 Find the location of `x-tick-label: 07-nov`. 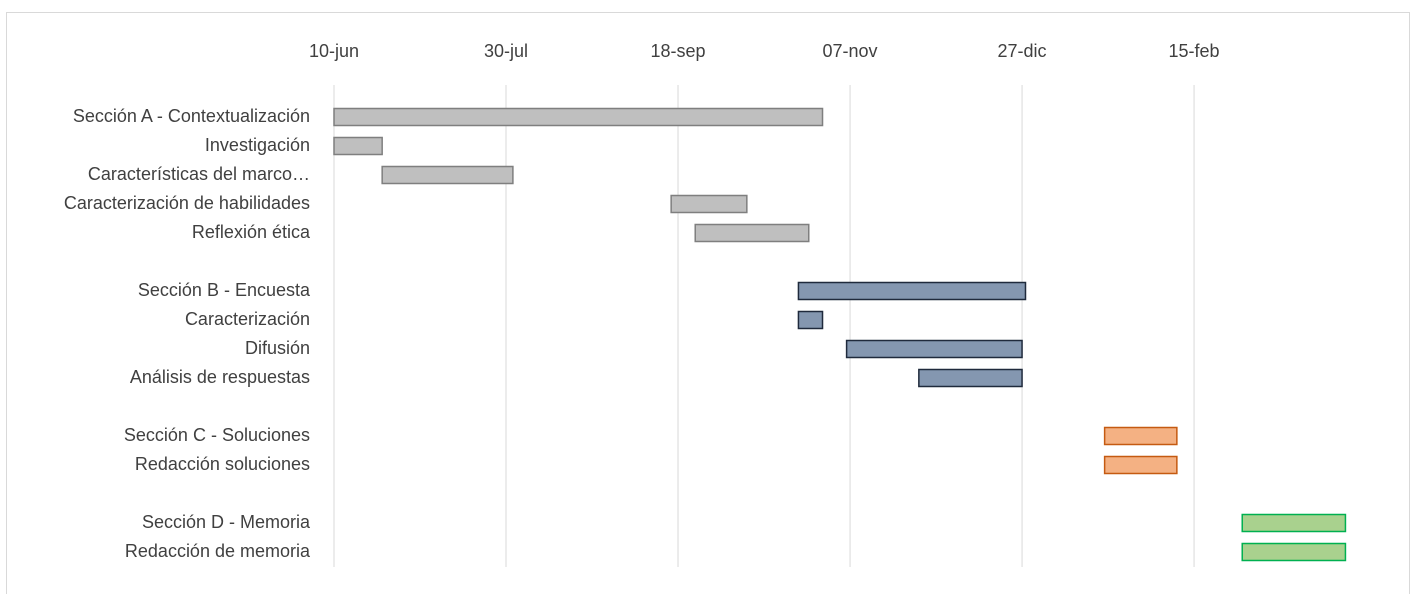

x-tick-label: 07-nov is located at coordinates (850, 51).